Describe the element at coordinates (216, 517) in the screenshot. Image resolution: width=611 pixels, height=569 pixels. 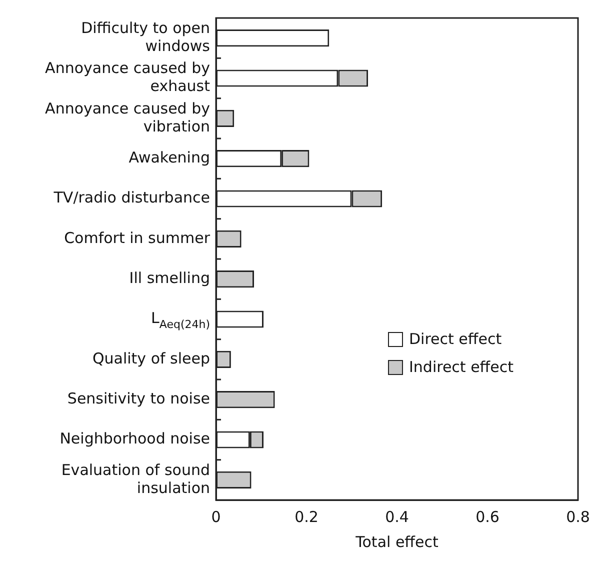
I see `x-tick-label: 0` at that location.